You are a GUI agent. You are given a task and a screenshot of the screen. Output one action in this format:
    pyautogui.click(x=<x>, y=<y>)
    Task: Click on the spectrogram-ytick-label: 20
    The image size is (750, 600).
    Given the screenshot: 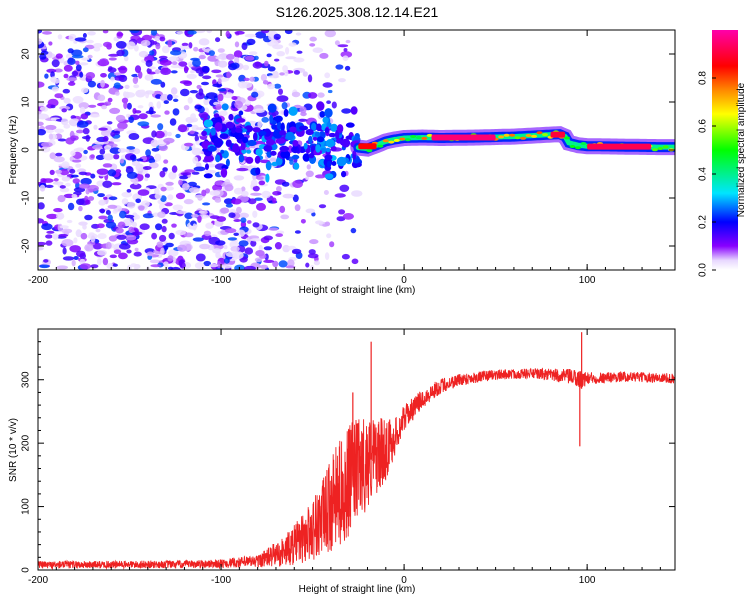 What is the action you would take?
    pyautogui.click(x=26, y=54)
    